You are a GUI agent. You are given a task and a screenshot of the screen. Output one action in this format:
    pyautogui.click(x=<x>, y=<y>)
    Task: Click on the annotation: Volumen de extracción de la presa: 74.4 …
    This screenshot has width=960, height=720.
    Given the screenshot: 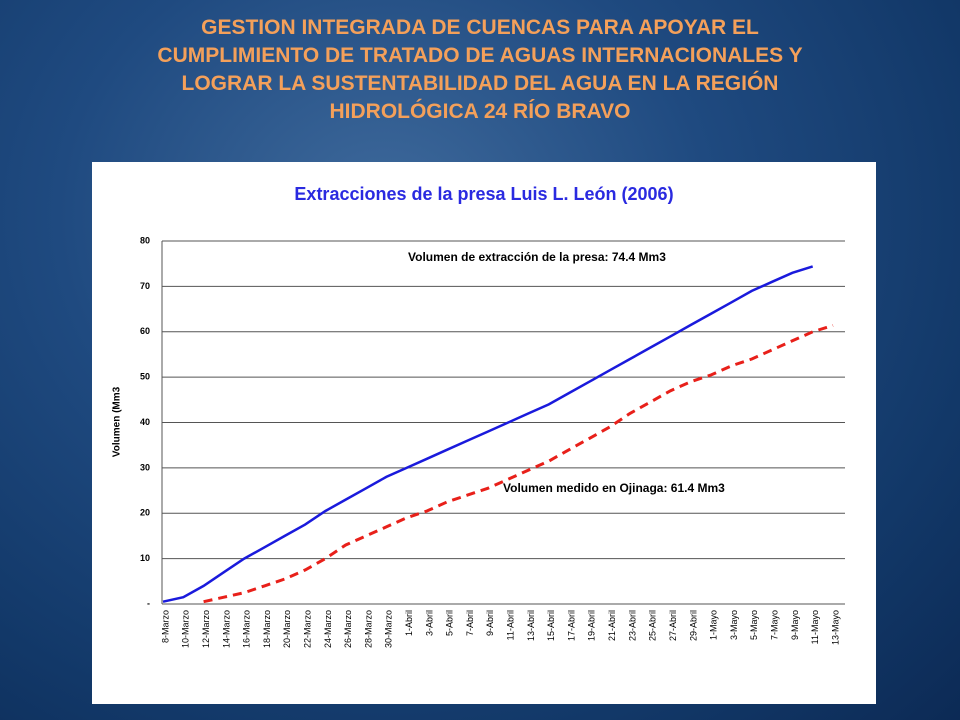 What is the action you would take?
    pyautogui.click(x=537, y=257)
    